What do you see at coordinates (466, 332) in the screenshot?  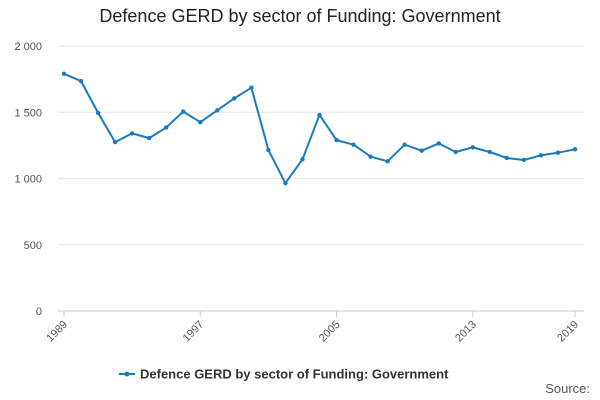 I see `x-tick-label: 2013` at bounding box center [466, 332].